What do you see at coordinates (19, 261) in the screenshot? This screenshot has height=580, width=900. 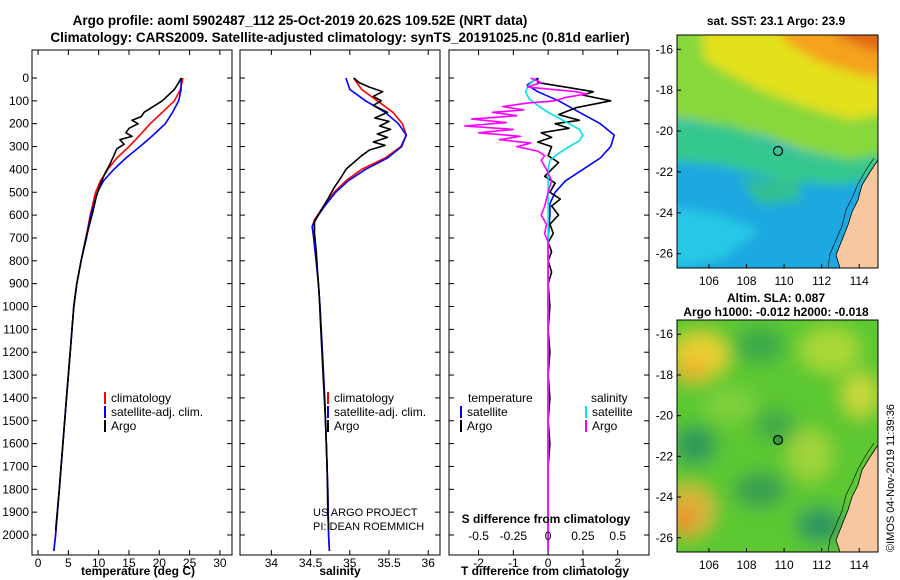 I see `y-tick-label: 800` at bounding box center [19, 261].